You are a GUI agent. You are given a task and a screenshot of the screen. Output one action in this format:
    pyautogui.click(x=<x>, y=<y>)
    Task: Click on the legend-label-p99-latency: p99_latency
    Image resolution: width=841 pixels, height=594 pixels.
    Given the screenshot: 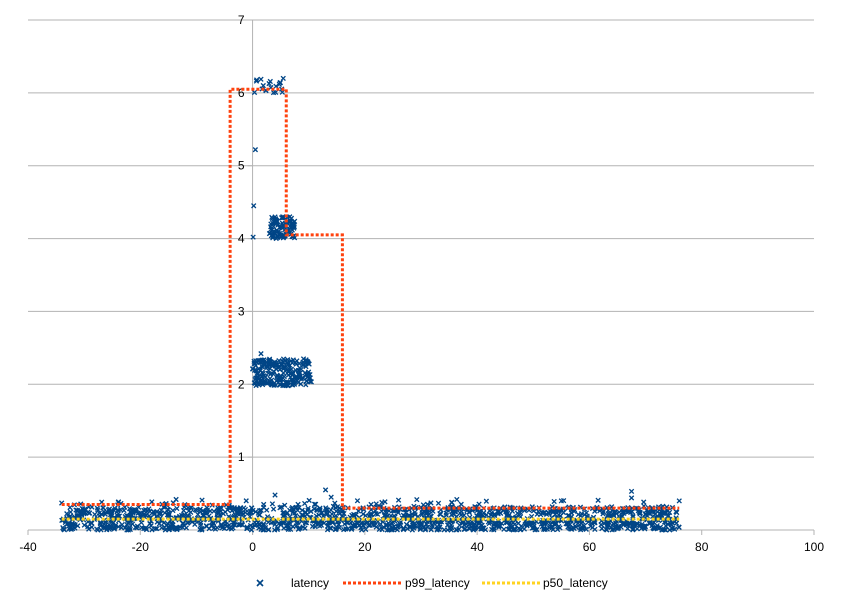 What is the action you would take?
    pyautogui.click(x=437, y=583)
    